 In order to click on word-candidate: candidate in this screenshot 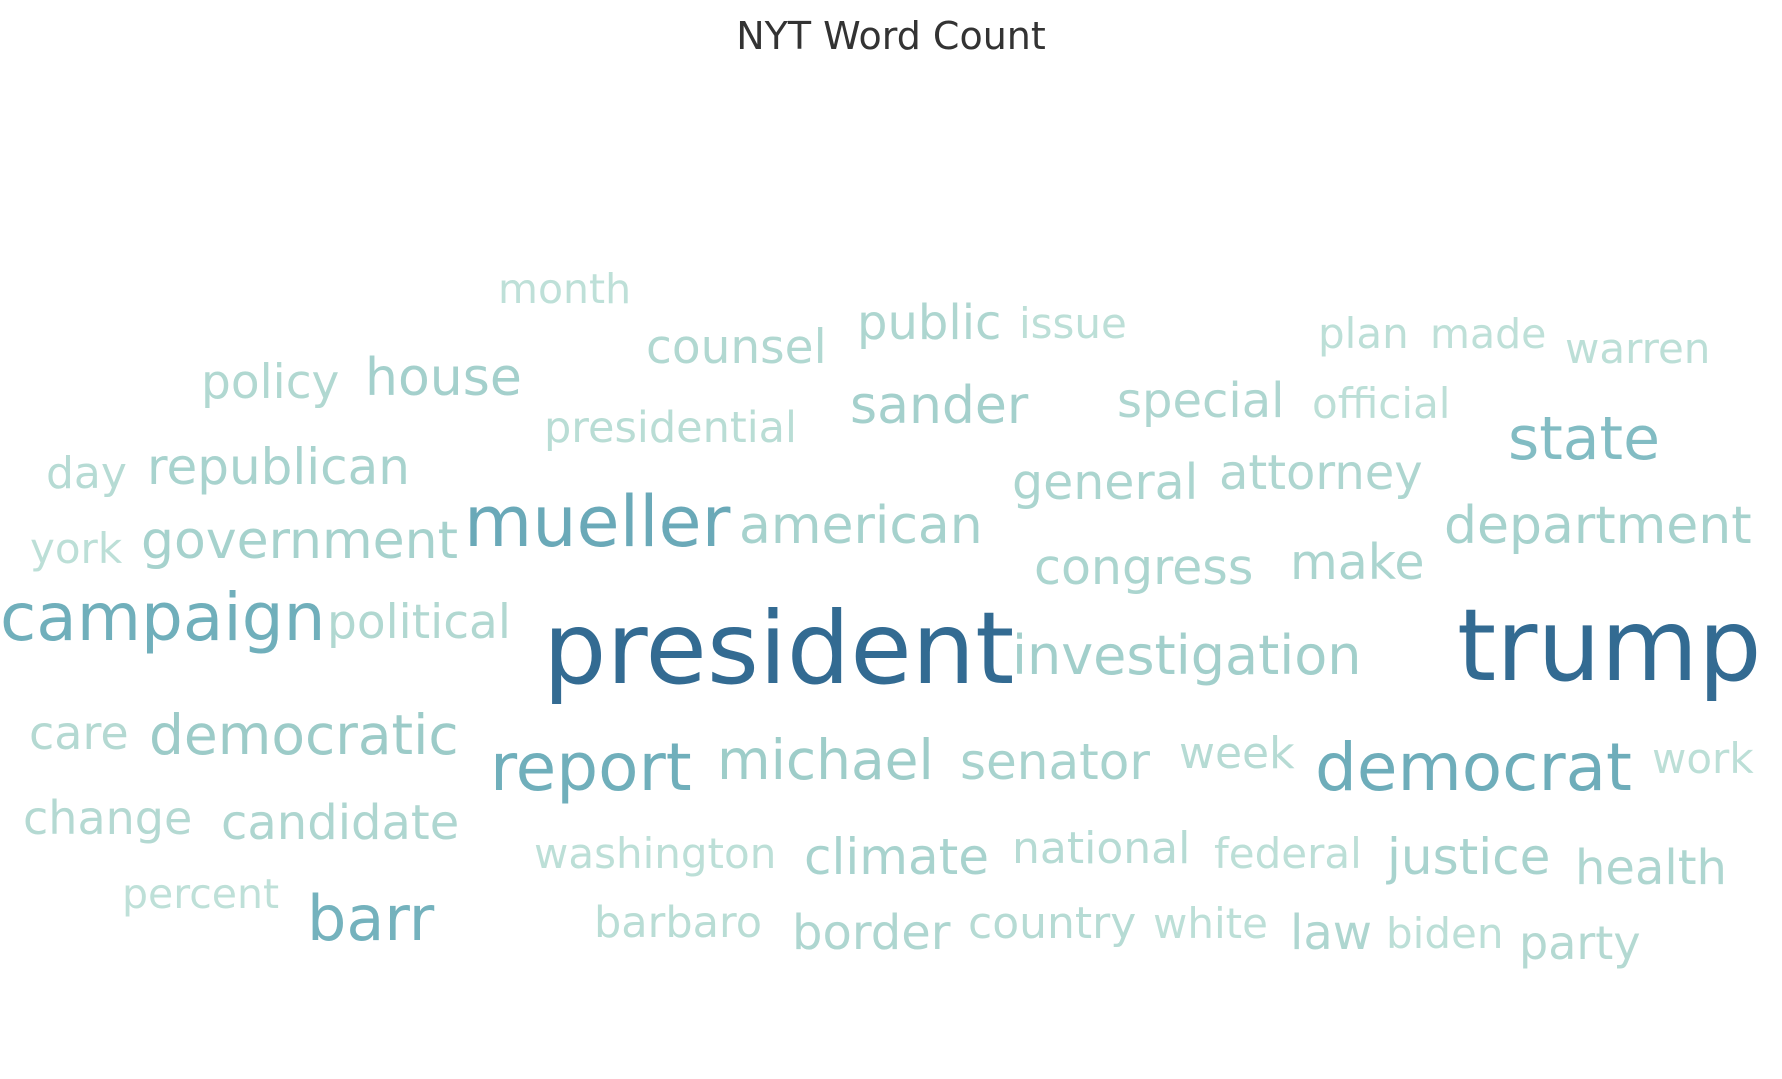, I will do `click(340, 822)`.